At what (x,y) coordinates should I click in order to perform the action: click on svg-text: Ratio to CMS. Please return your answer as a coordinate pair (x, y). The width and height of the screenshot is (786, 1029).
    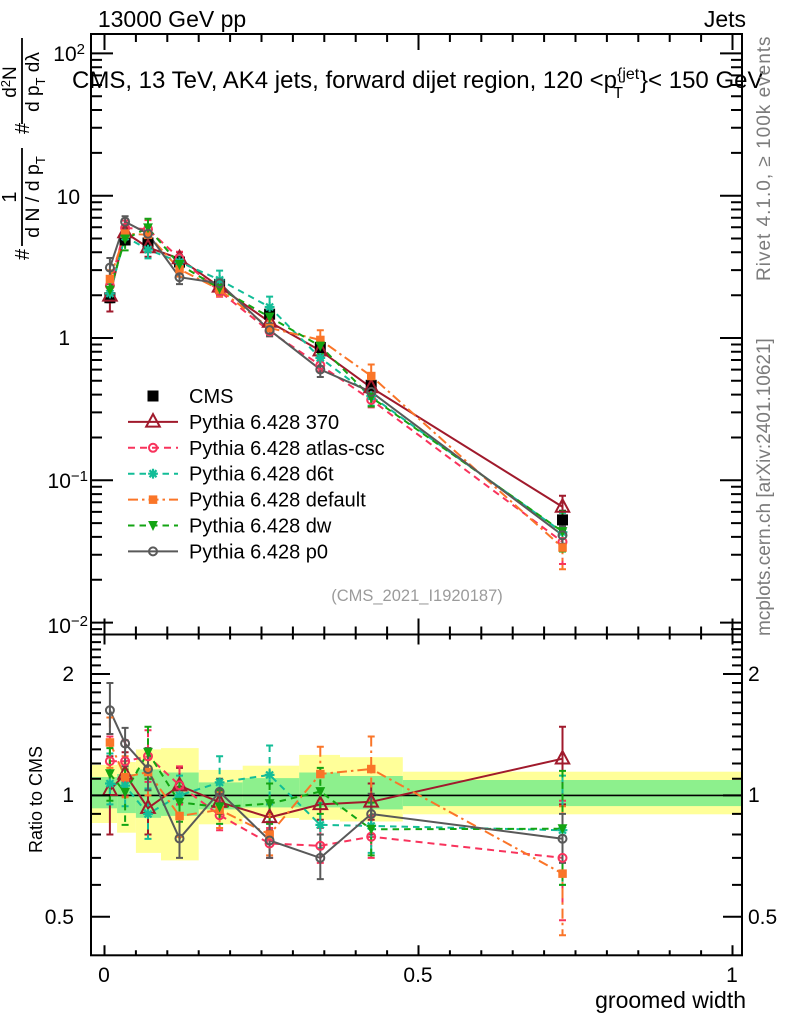
    Looking at the image, I should click on (36, 799).